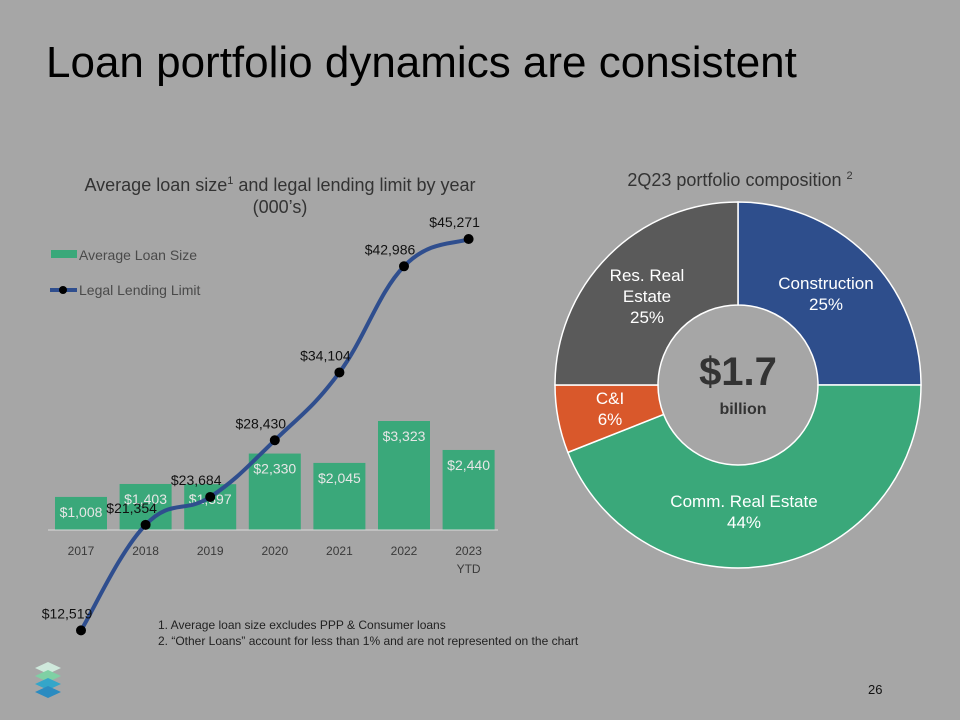  I want to click on line-label-4: $34,104, so click(325, 355).